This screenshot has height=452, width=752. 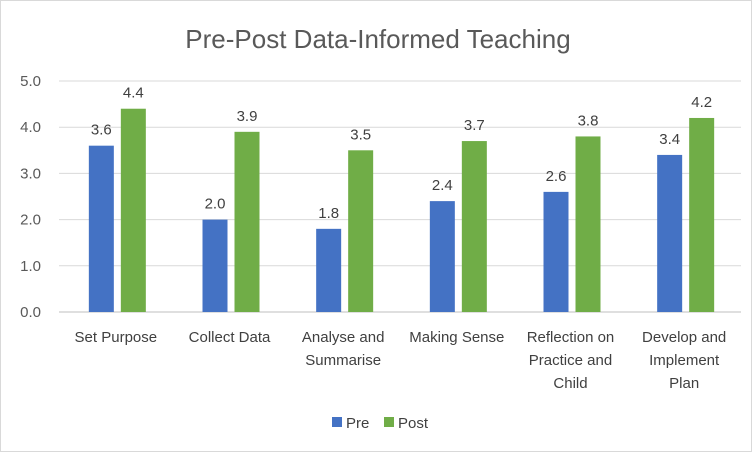 I want to click on category-label: Analyse and, so click(x=343, y=337).